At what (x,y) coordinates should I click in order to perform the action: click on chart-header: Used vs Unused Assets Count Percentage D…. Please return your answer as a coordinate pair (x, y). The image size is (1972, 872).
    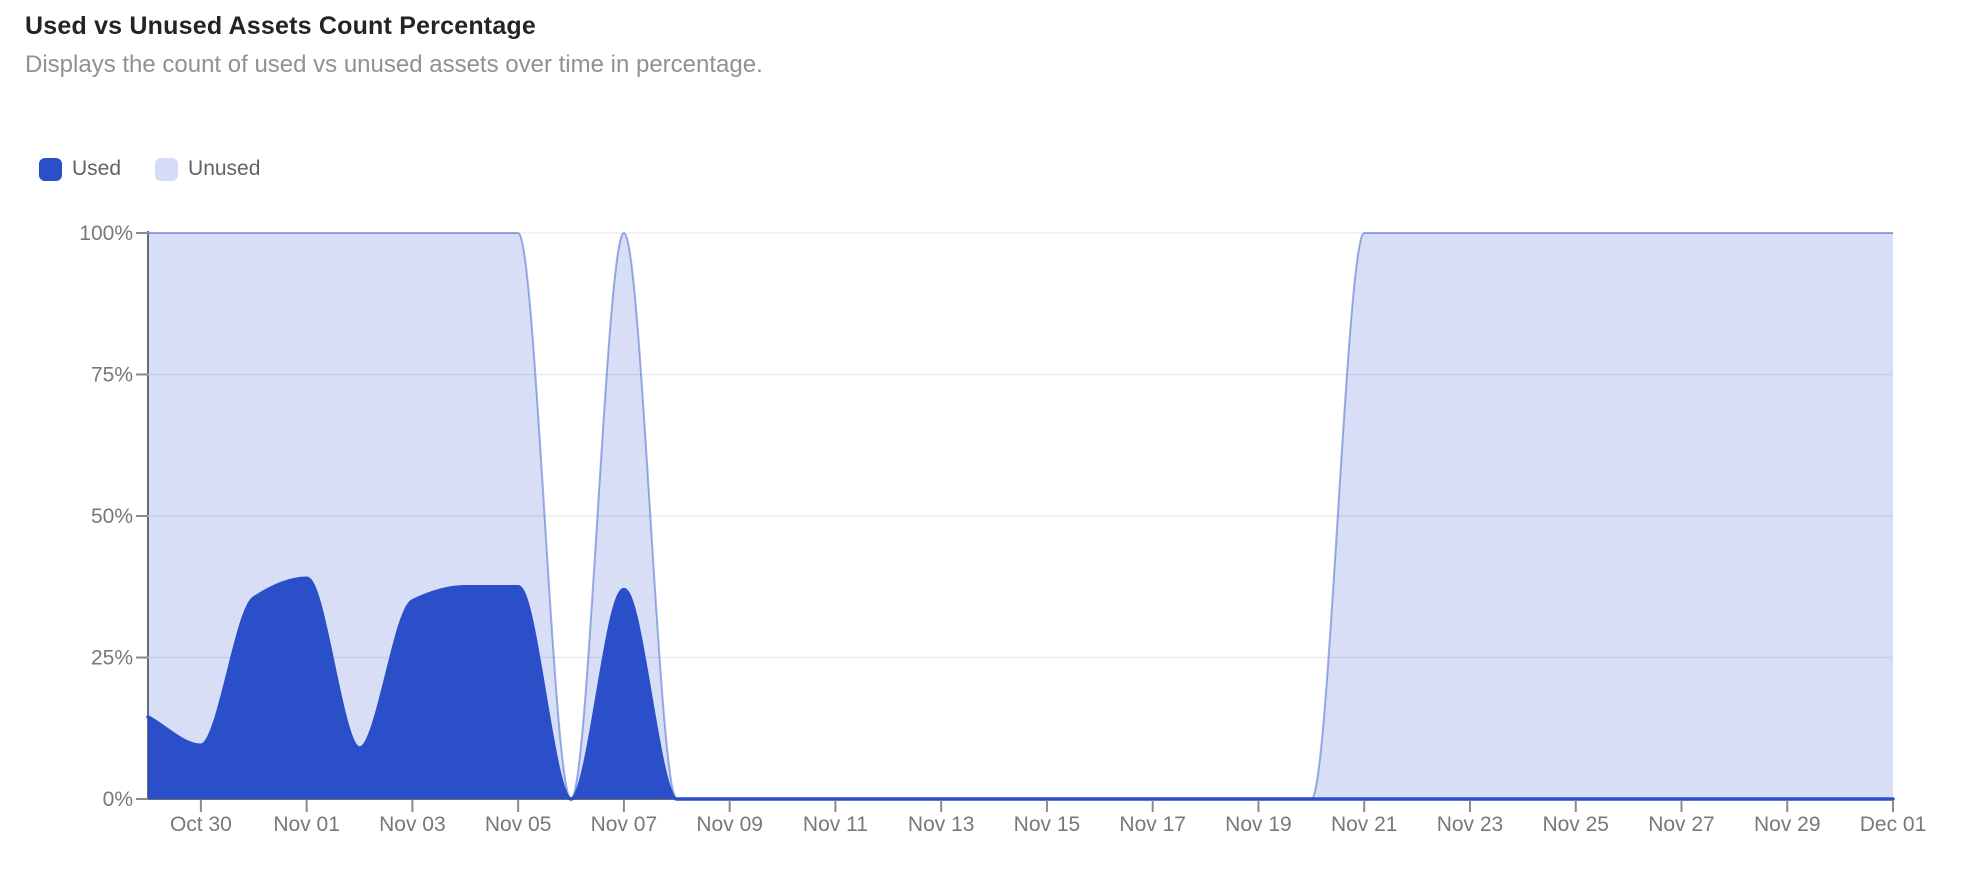
    Looking at the image, I should click on (394, 45).